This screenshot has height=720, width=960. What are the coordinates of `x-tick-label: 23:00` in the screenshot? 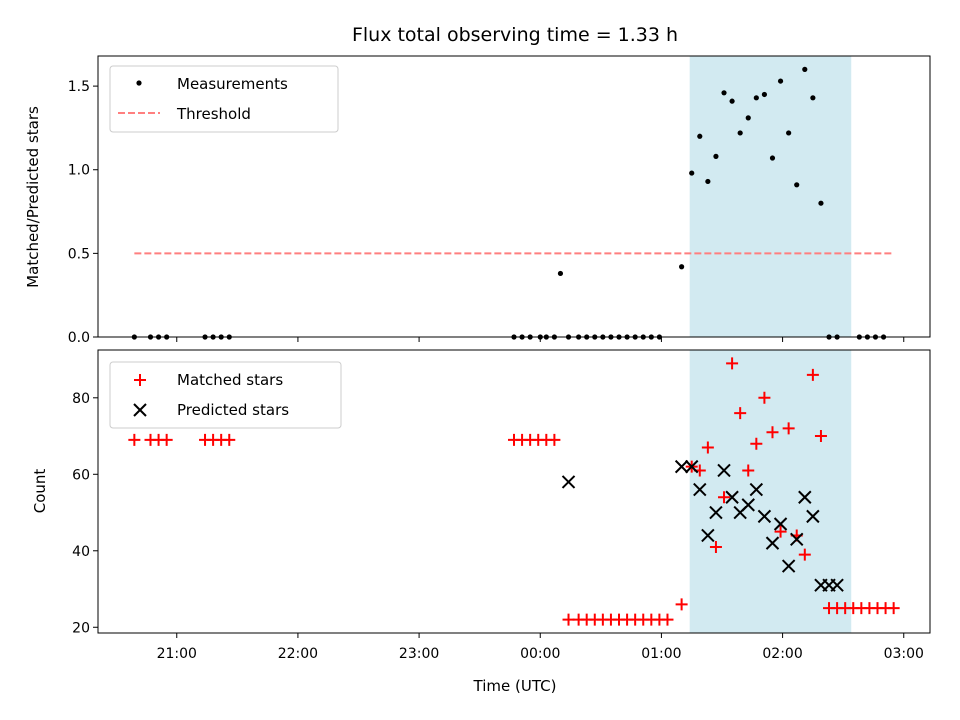 It's located at (419, 654).